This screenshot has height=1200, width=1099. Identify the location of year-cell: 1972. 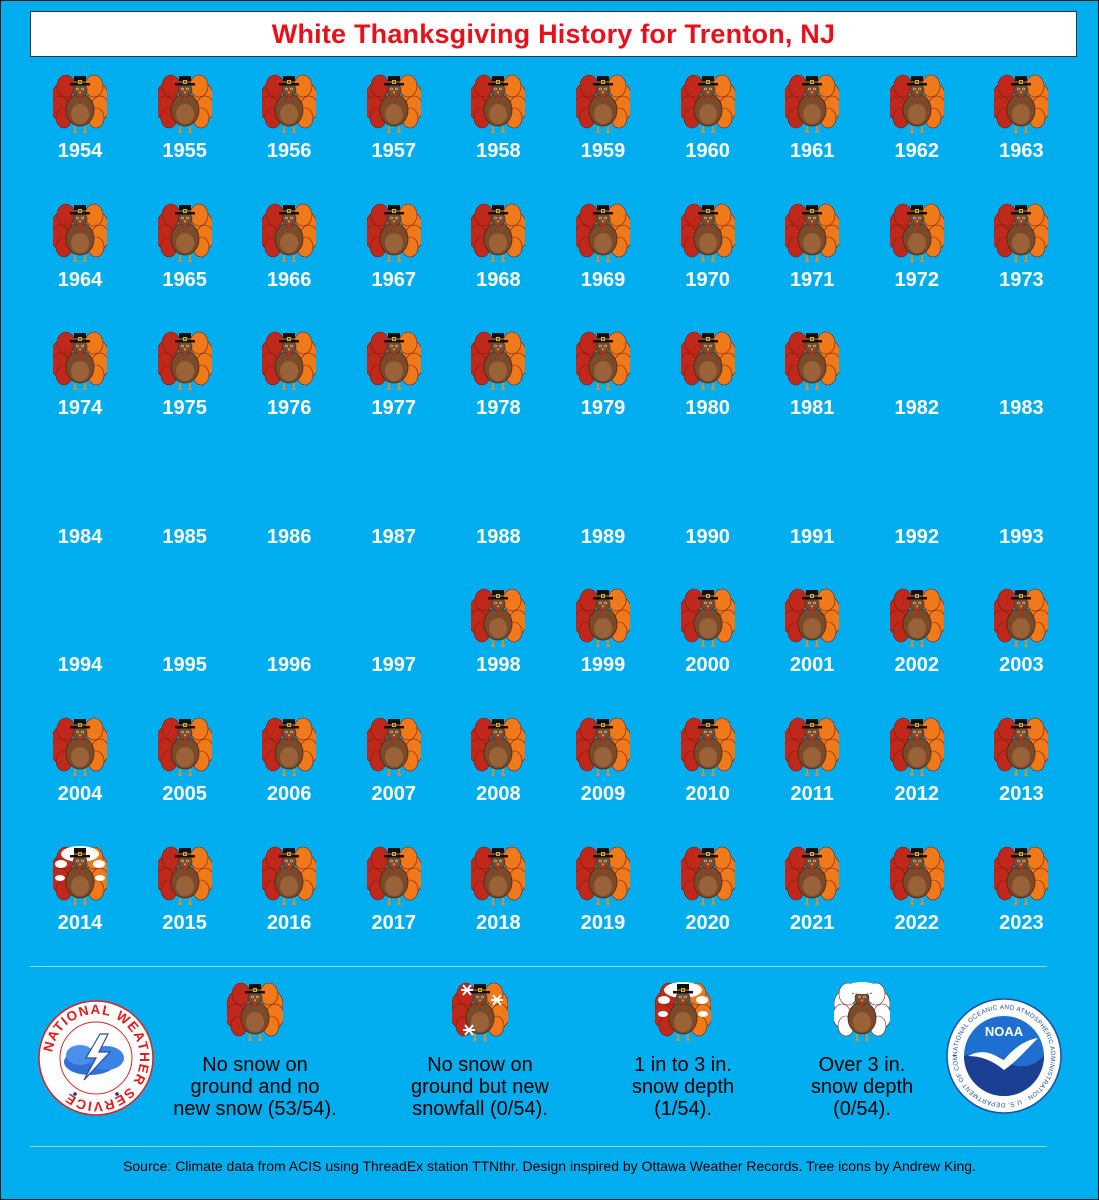
(917, 261).